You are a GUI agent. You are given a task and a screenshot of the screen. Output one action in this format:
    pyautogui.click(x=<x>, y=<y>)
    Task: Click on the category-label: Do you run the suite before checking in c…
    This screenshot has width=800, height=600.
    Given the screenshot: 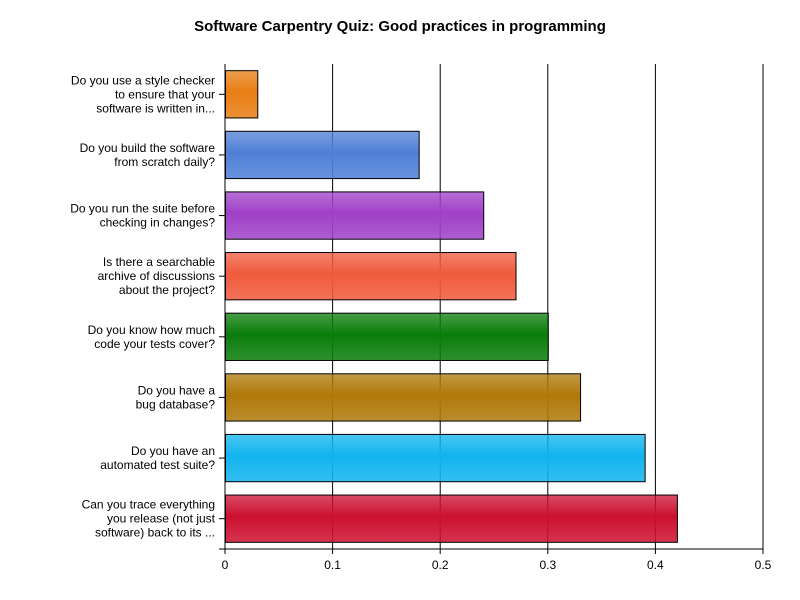 What is the action you would take?
    pyautogui.click(x=142, y=216)
    